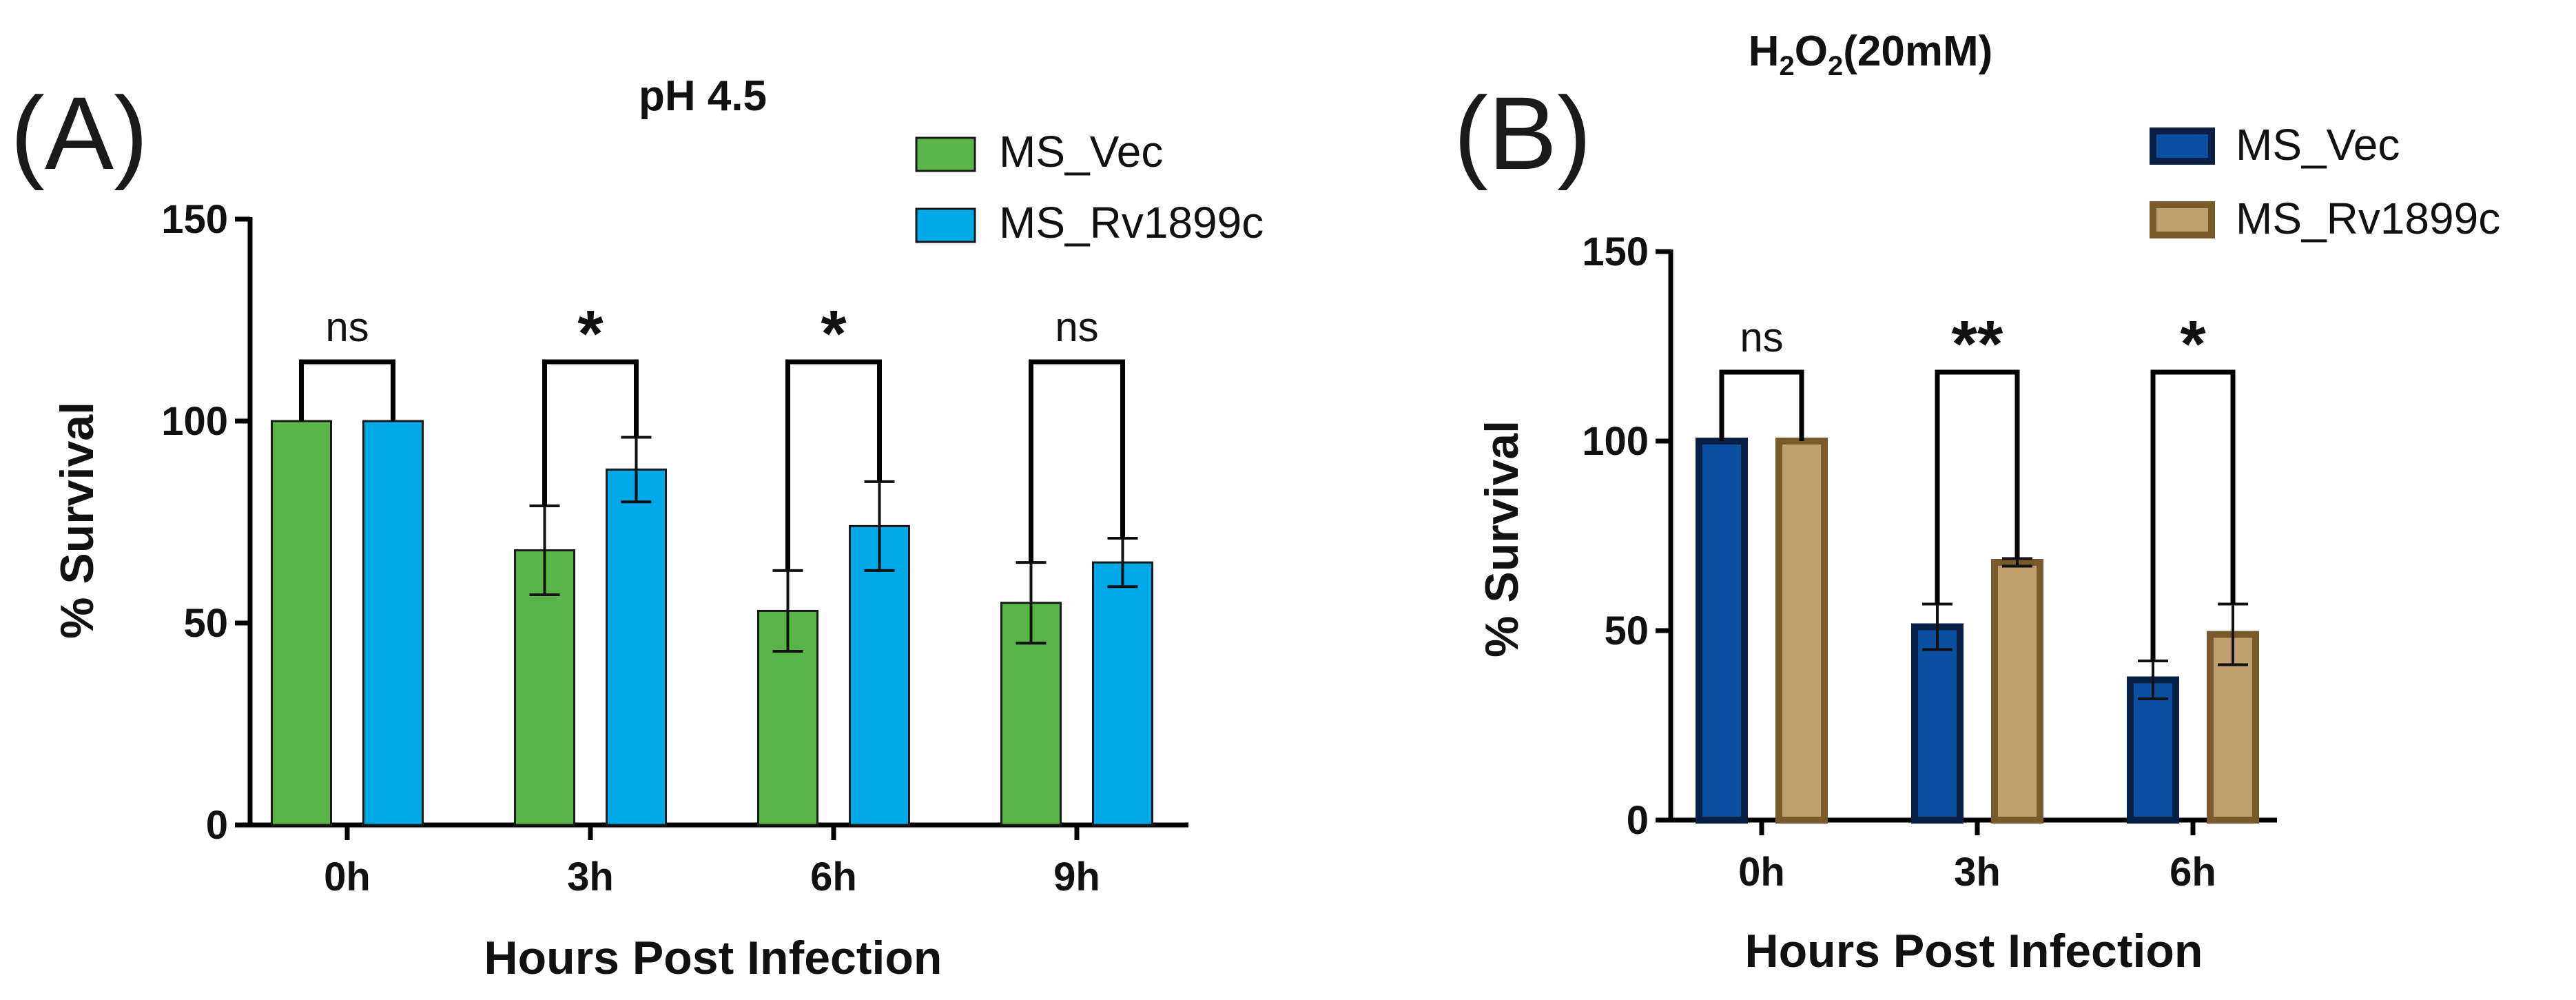  I want to click on title-sub-2: 2, so click(1835, 66).